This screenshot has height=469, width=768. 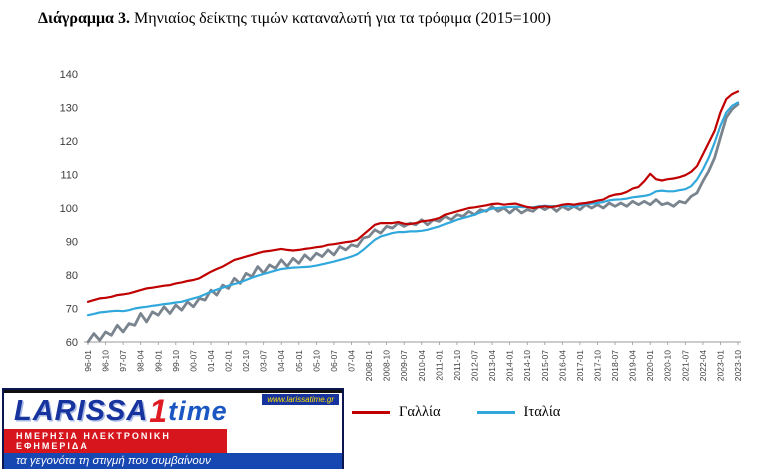 What do you see at coordinates (615, 365) in the screenshot?
I see `x-tick-label: 2018-07` at bounding box center [615, 365].